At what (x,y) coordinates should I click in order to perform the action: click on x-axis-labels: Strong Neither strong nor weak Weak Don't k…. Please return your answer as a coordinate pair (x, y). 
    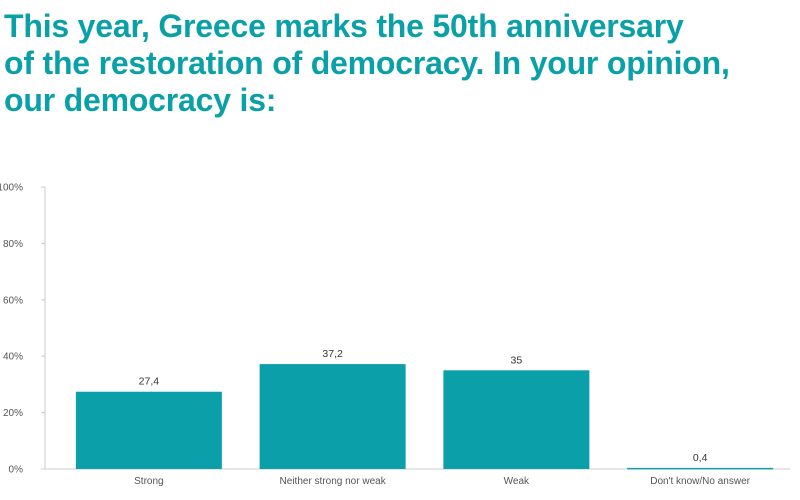
    Looking at the image, I should click on (442, 481).